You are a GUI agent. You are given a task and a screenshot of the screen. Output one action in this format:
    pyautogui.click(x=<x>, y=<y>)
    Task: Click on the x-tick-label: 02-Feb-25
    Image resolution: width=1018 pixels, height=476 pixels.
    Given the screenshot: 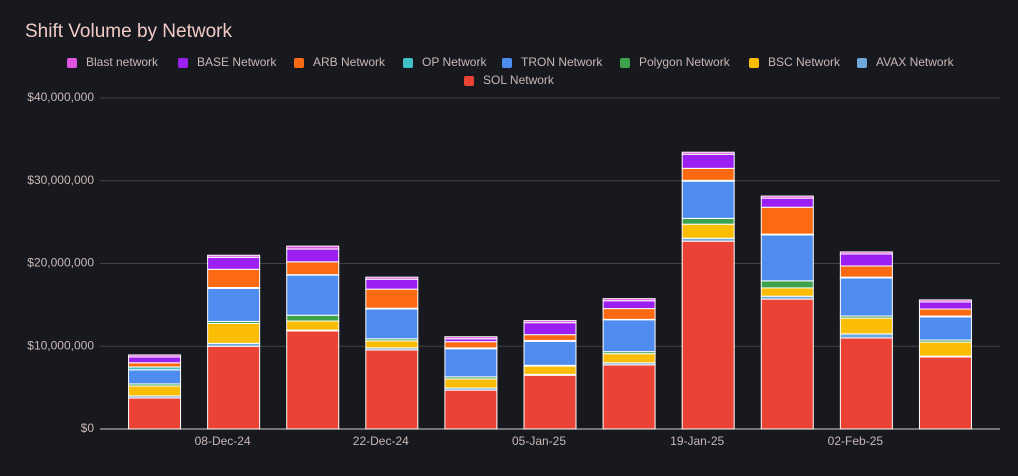 What is the action you would take?
    pyautogui.click(x=856, y=441)
    